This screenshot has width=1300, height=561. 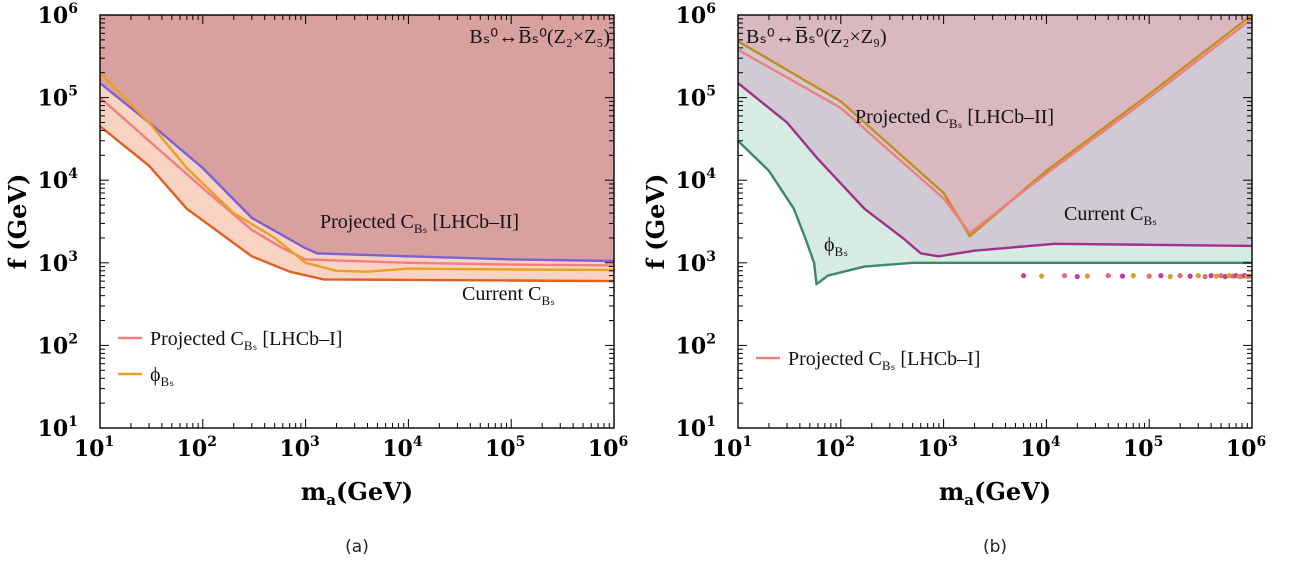 I want to click on excluded-band, so click(x=357, y=182).